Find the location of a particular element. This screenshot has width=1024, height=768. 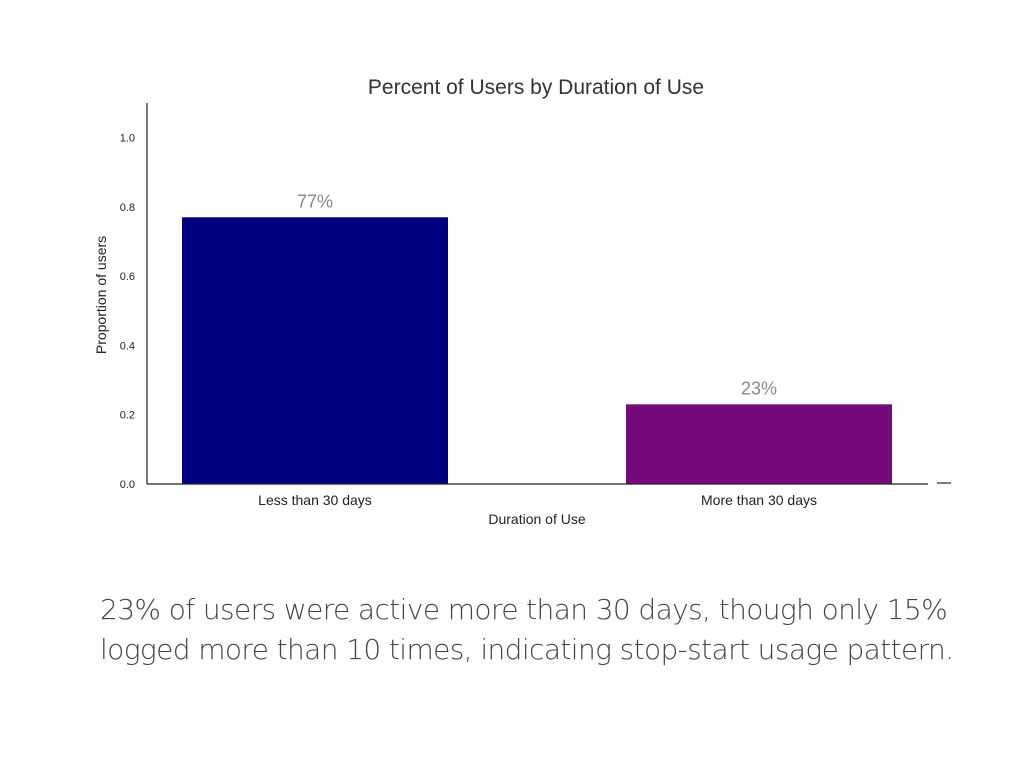

x-axis-label: Duration of Use is located at coordinates (536, 519).